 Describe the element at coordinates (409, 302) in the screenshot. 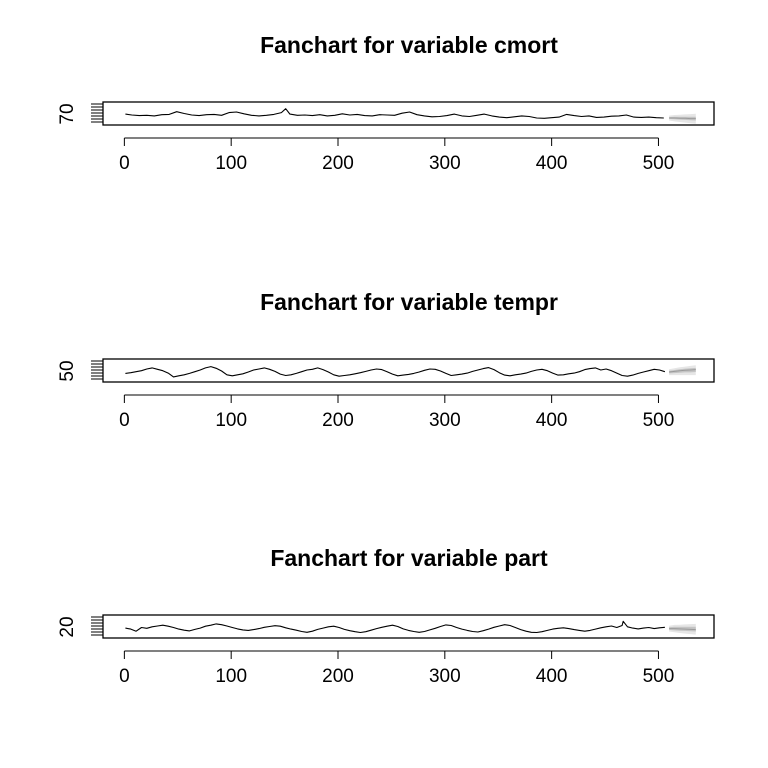

I see `chart-title: Fanchart for variable tempr` at that location.